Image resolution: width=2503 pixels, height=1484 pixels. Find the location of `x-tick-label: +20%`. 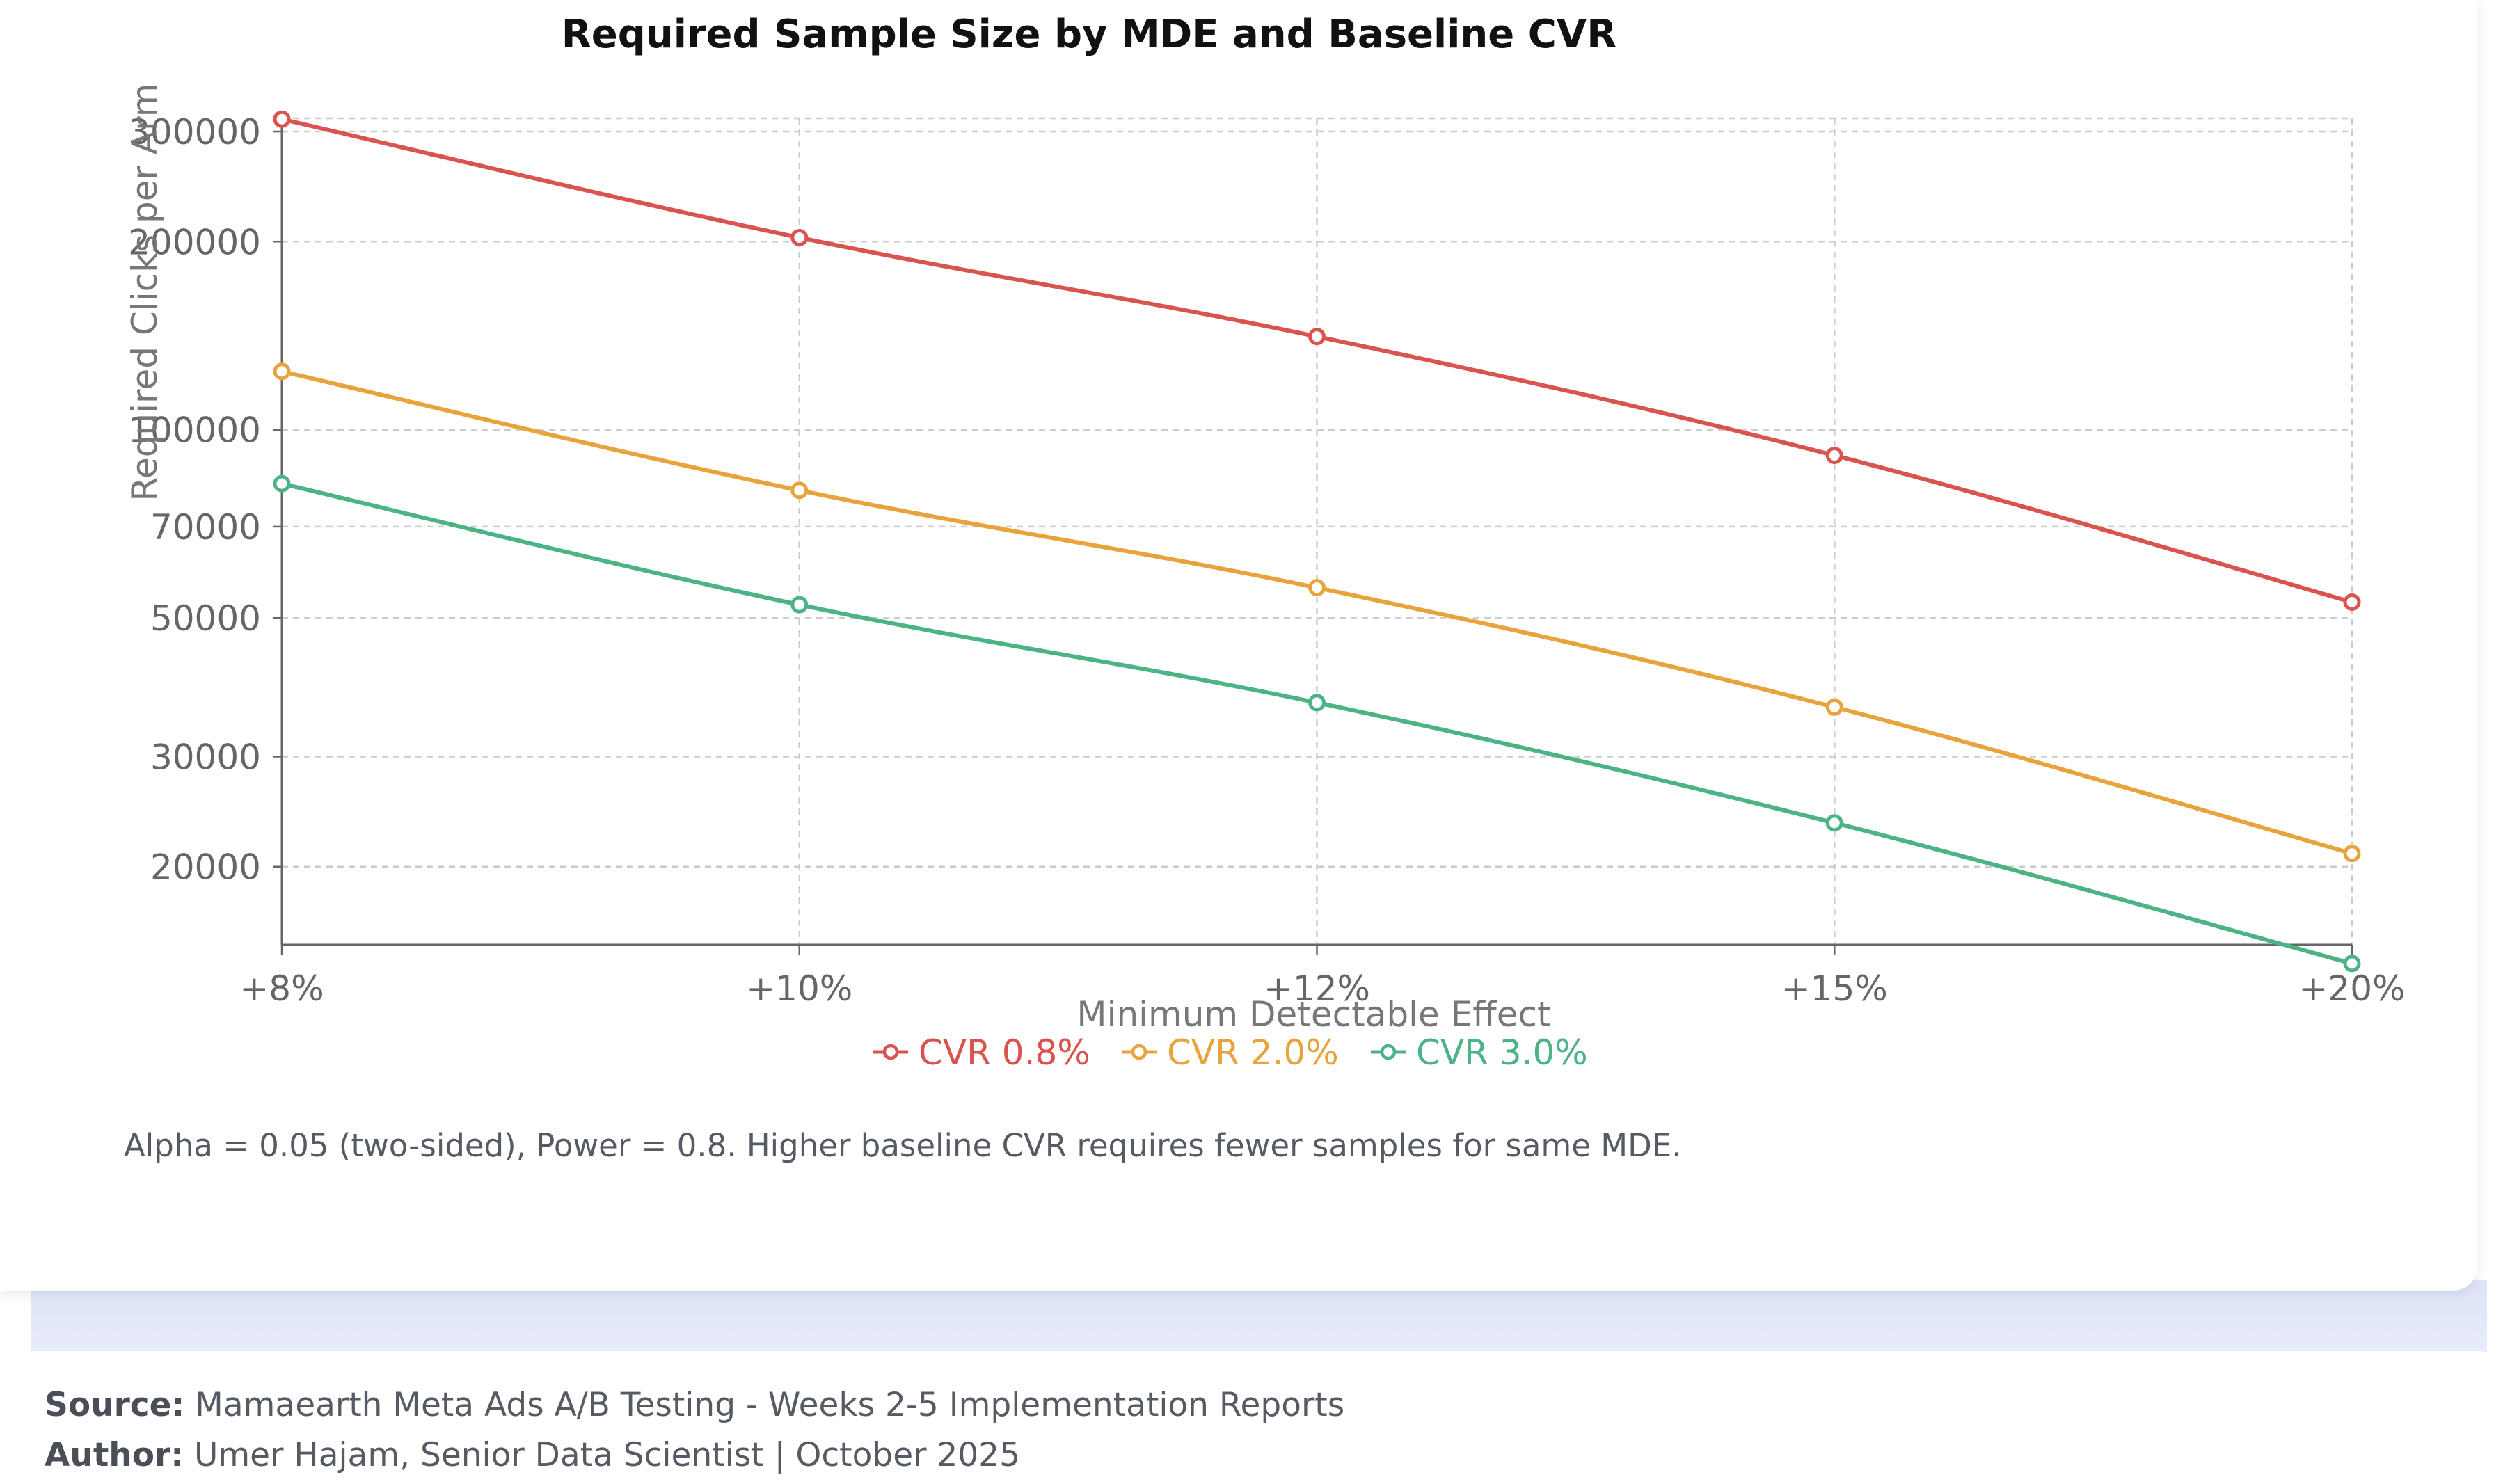

x-tick-label: +20% is located at coordinates (2351, 989).